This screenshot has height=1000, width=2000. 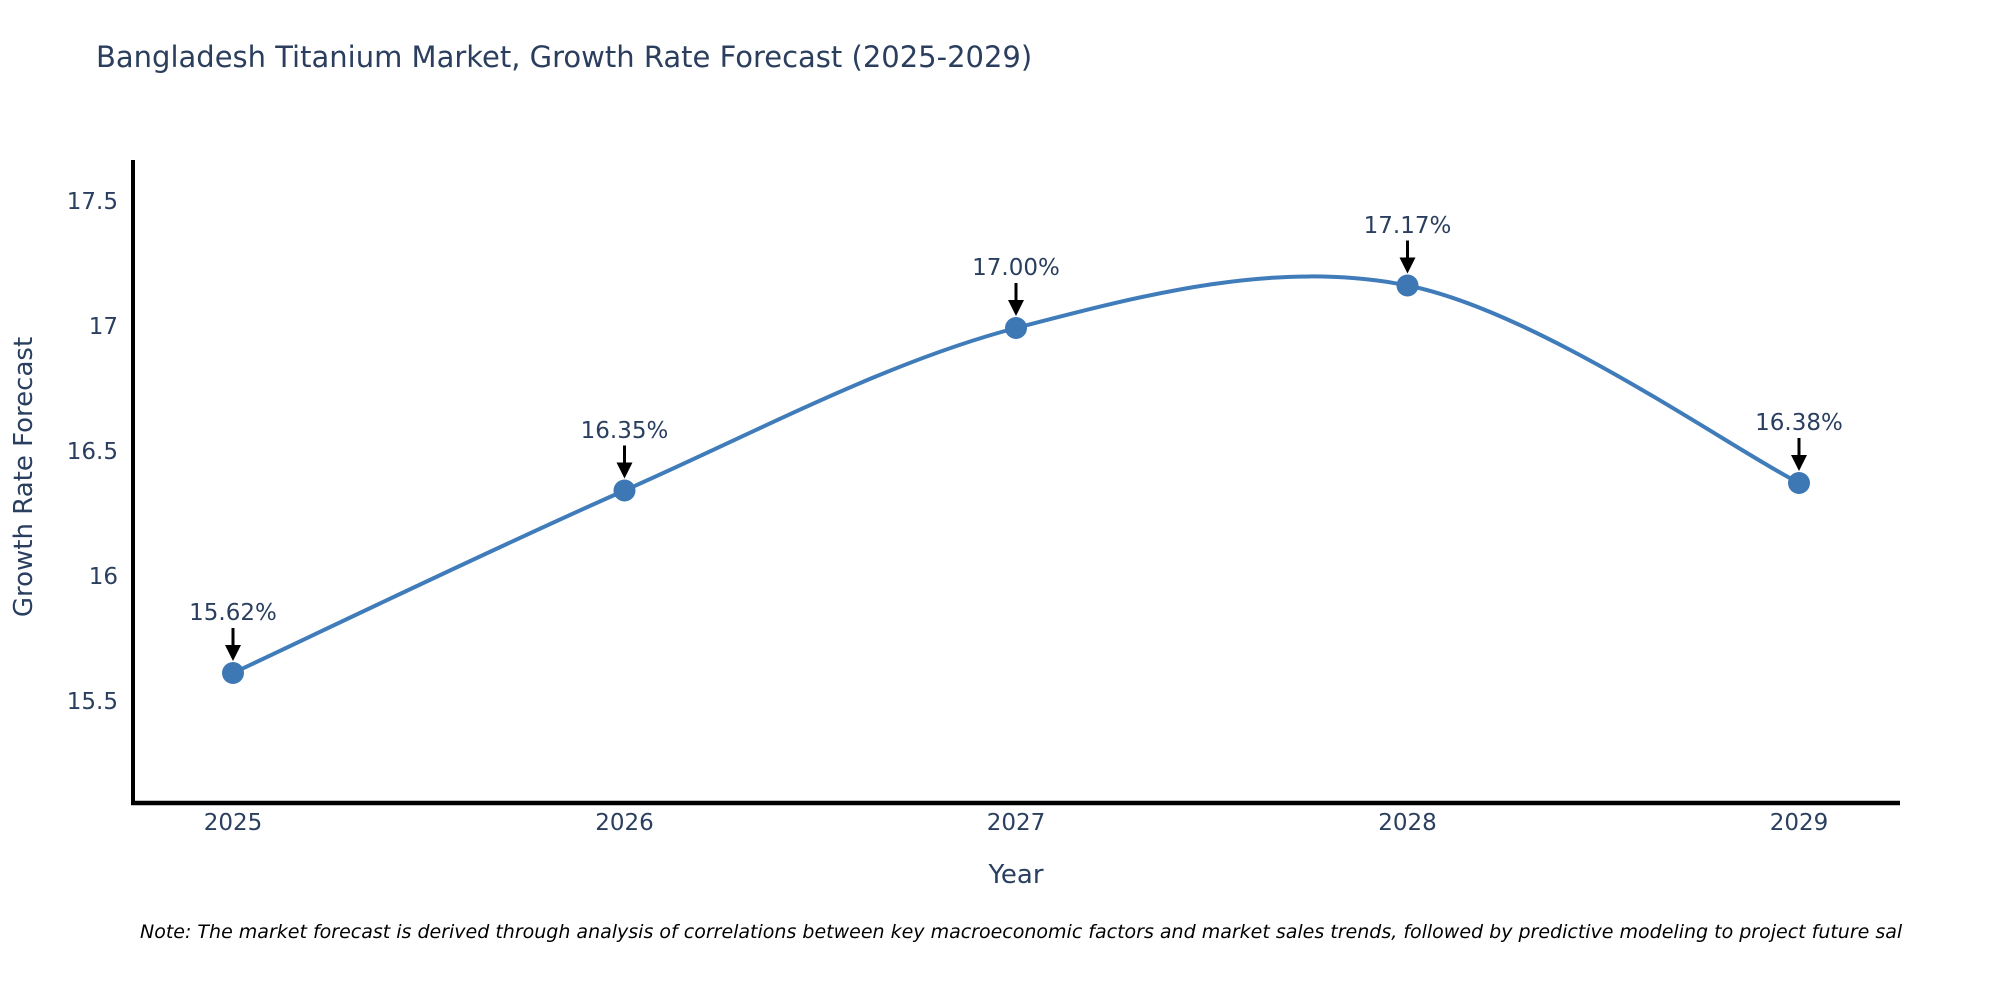 What do you see at coordinates (233, 613) in the screenshot?
I see `data-point-label: 15.62%` at bounding box center [233, 613].